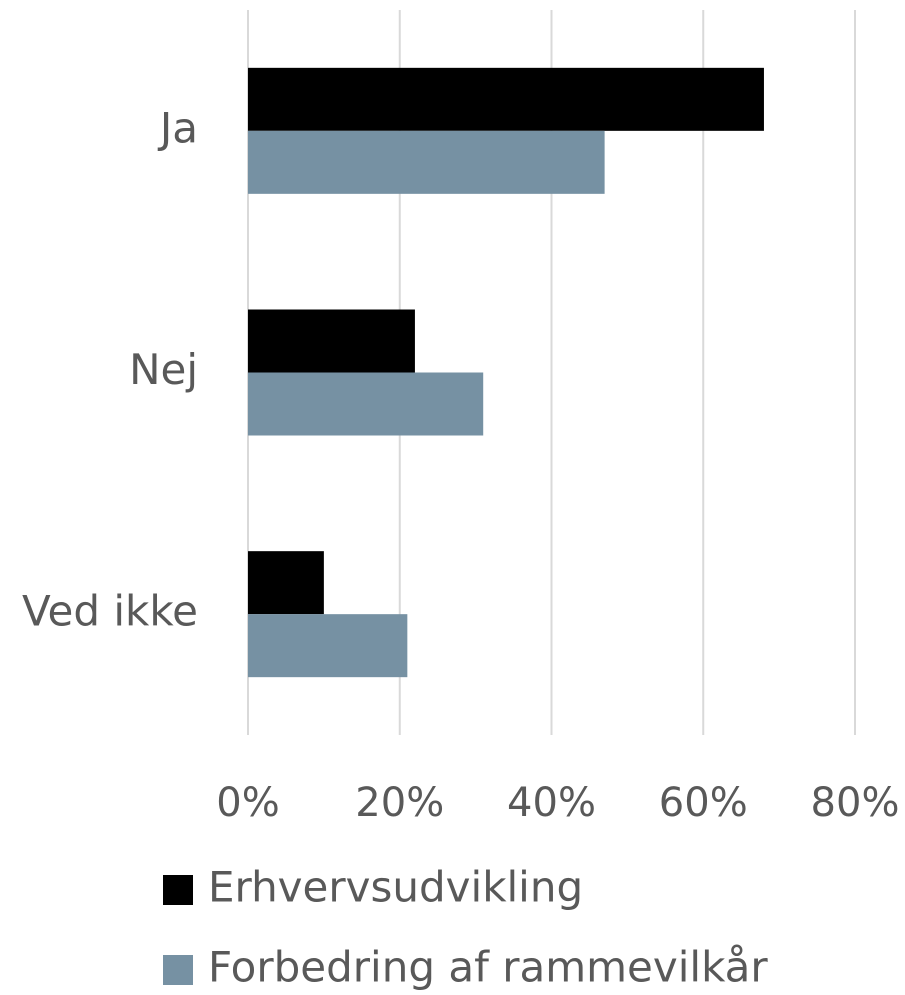  What do you see at coordinates (247, 803) in the screenshot?
I see `x-tick-label: 0%` at bounding box center [247, 803].